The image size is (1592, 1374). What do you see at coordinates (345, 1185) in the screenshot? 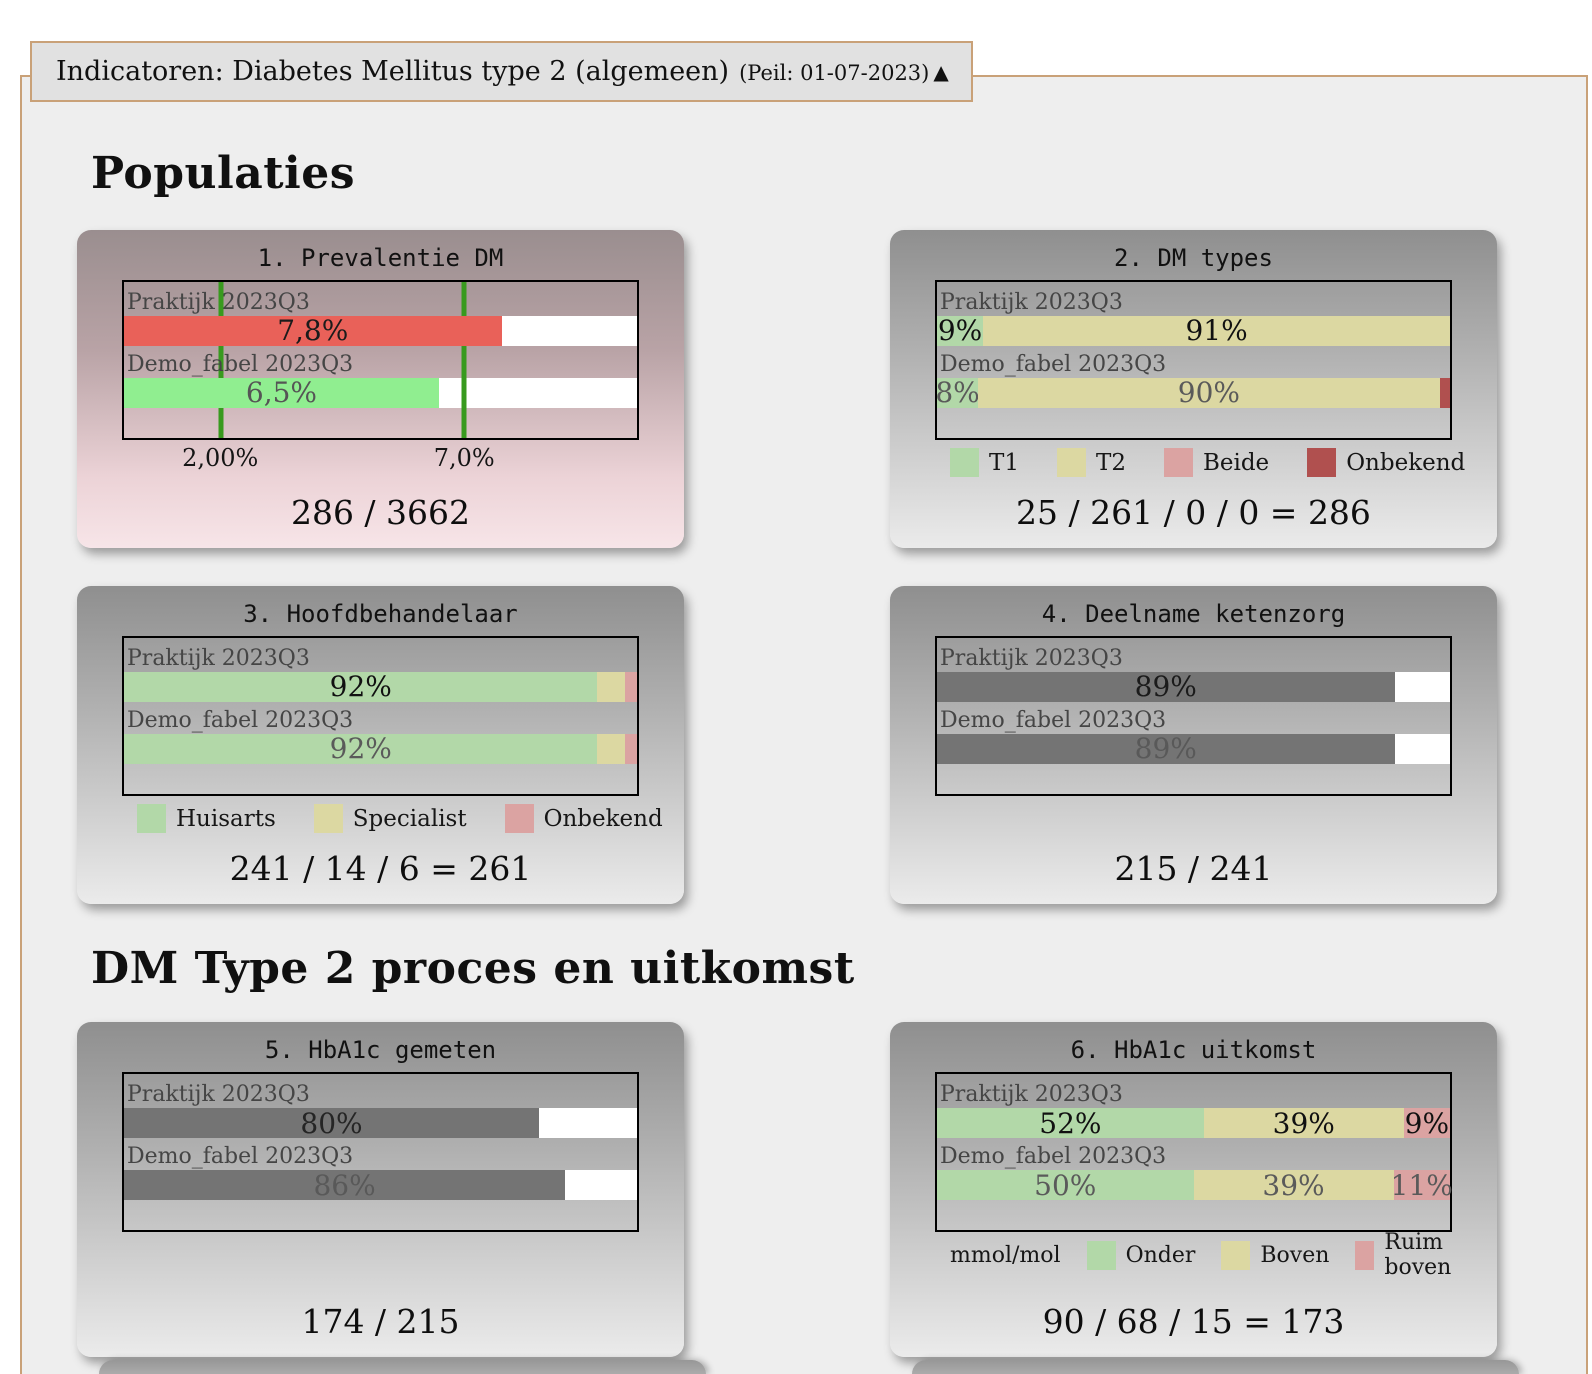
I see `bar-segment: 86%` at bounding box center [345, 1185].